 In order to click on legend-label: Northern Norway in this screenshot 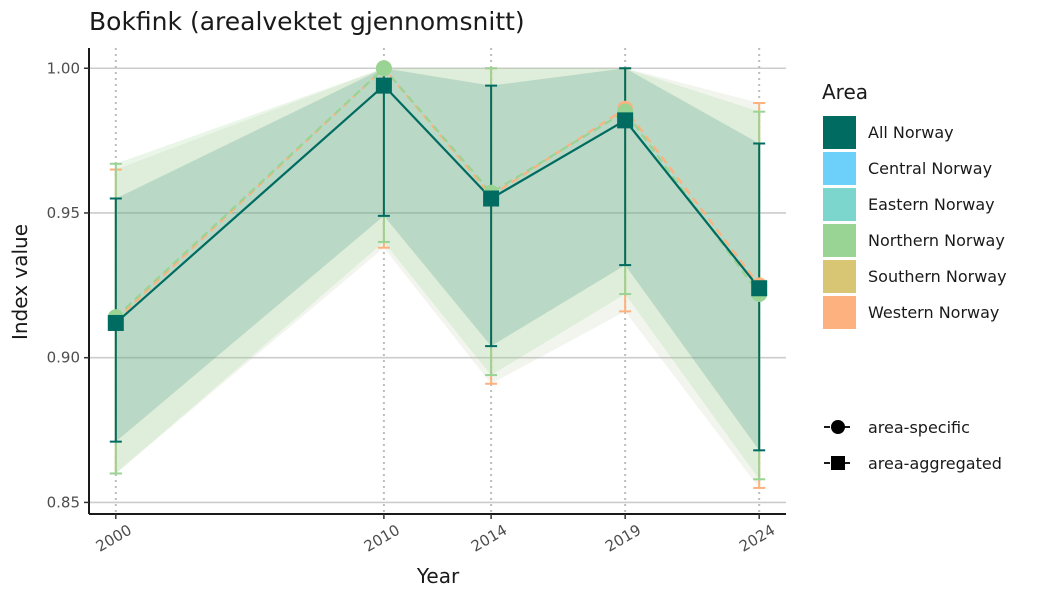, I will do `click(936, 240)`.